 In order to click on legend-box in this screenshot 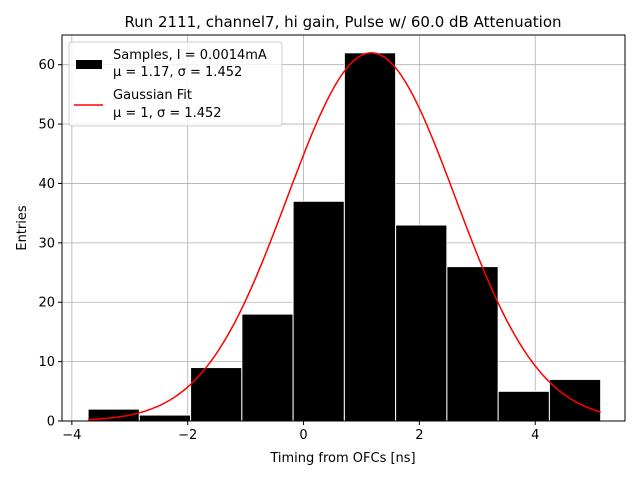, I will do `click(175, 84)`.